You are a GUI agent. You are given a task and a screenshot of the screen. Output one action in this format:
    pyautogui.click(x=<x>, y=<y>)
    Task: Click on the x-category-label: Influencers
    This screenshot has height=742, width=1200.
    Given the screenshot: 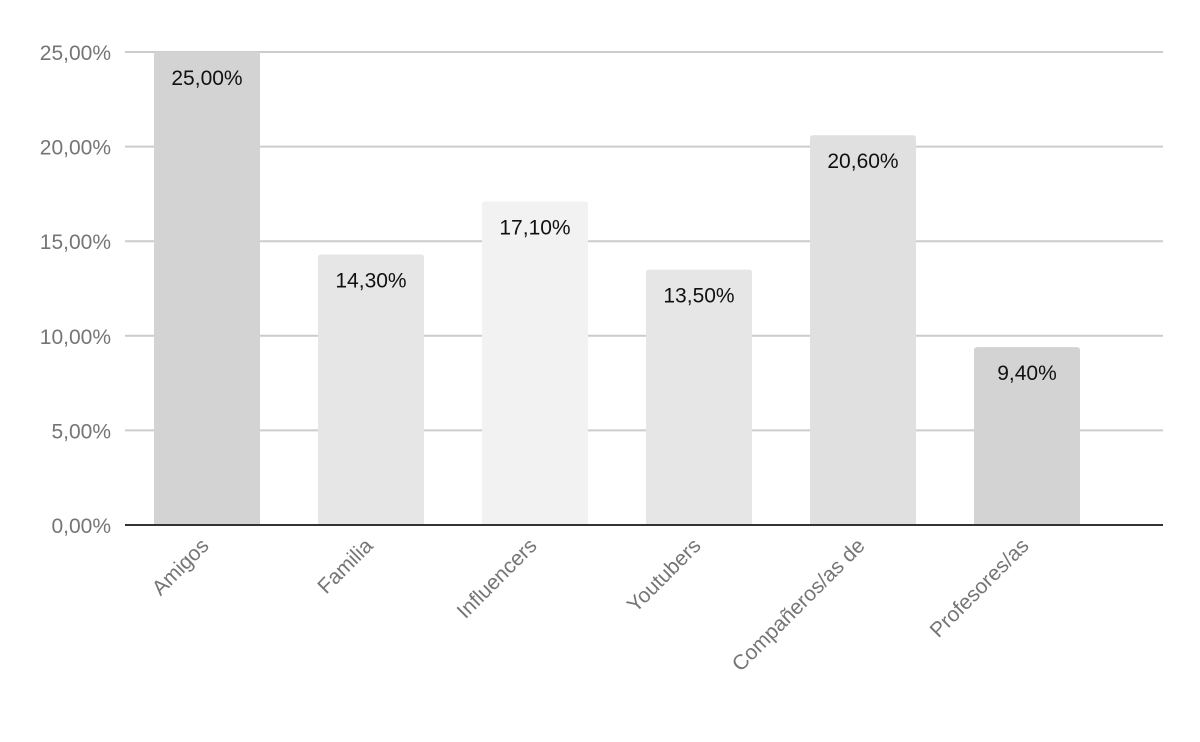 What is the action you would take?
    pyautogui.click(x=497, y=578)
    